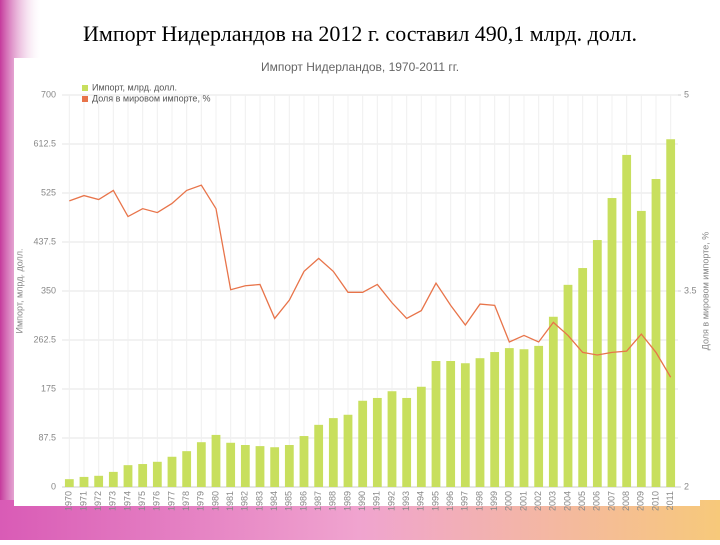 The image size is (720, 545). Describe the element at coordinates (347, 501) in the screenshot. I see `x-tick-label: 1989` at that location.